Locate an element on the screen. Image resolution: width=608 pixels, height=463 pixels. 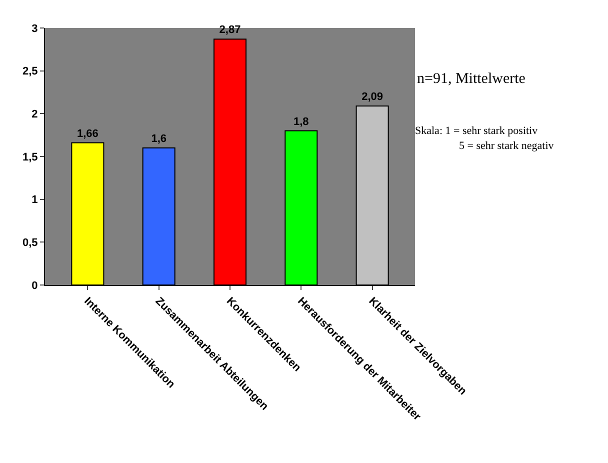
annotation: Skala: 1 = sehr stark positiv is located at coordinates (476, 131).